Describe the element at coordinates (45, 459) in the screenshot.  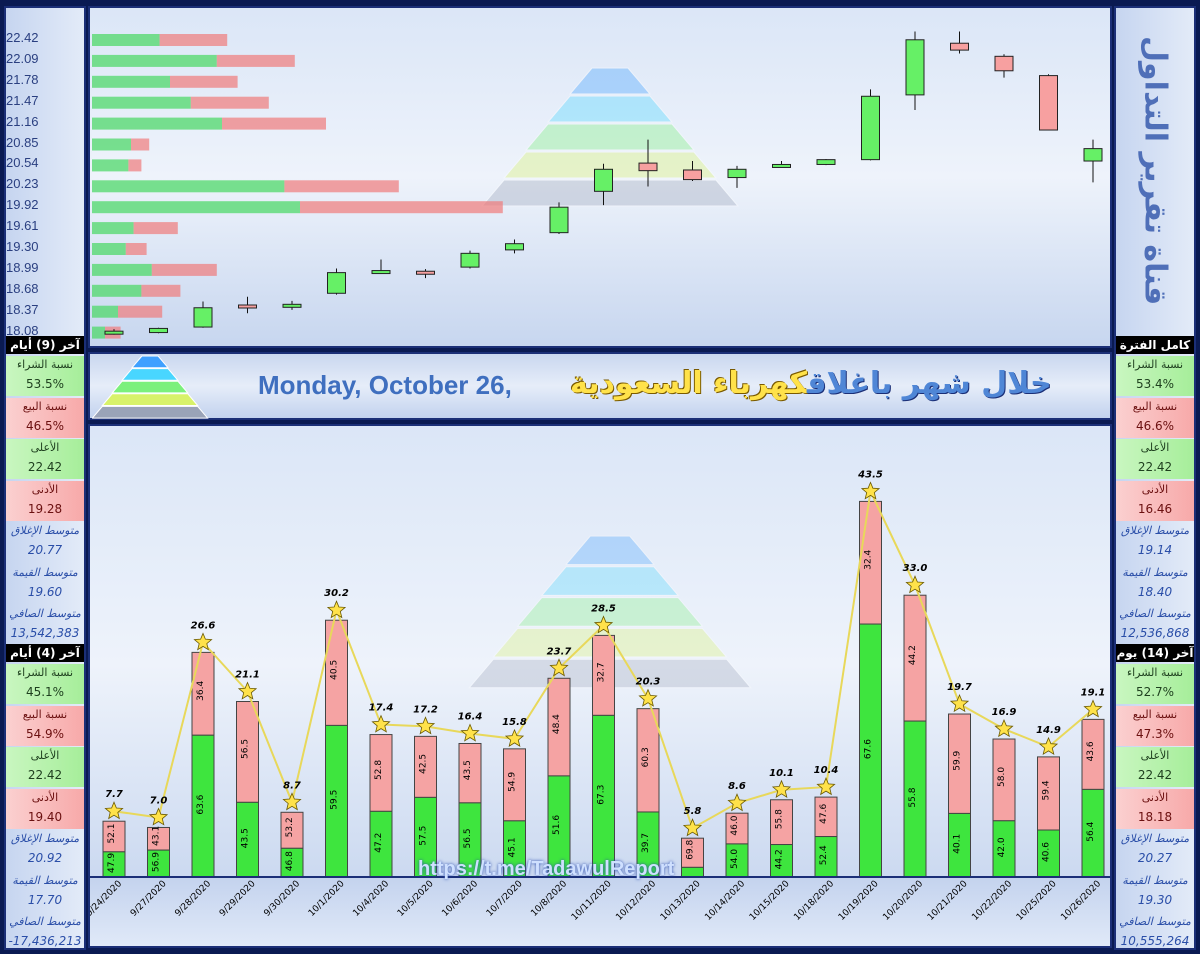
I see `stat-cell: الأعلى 22.42` at that location.